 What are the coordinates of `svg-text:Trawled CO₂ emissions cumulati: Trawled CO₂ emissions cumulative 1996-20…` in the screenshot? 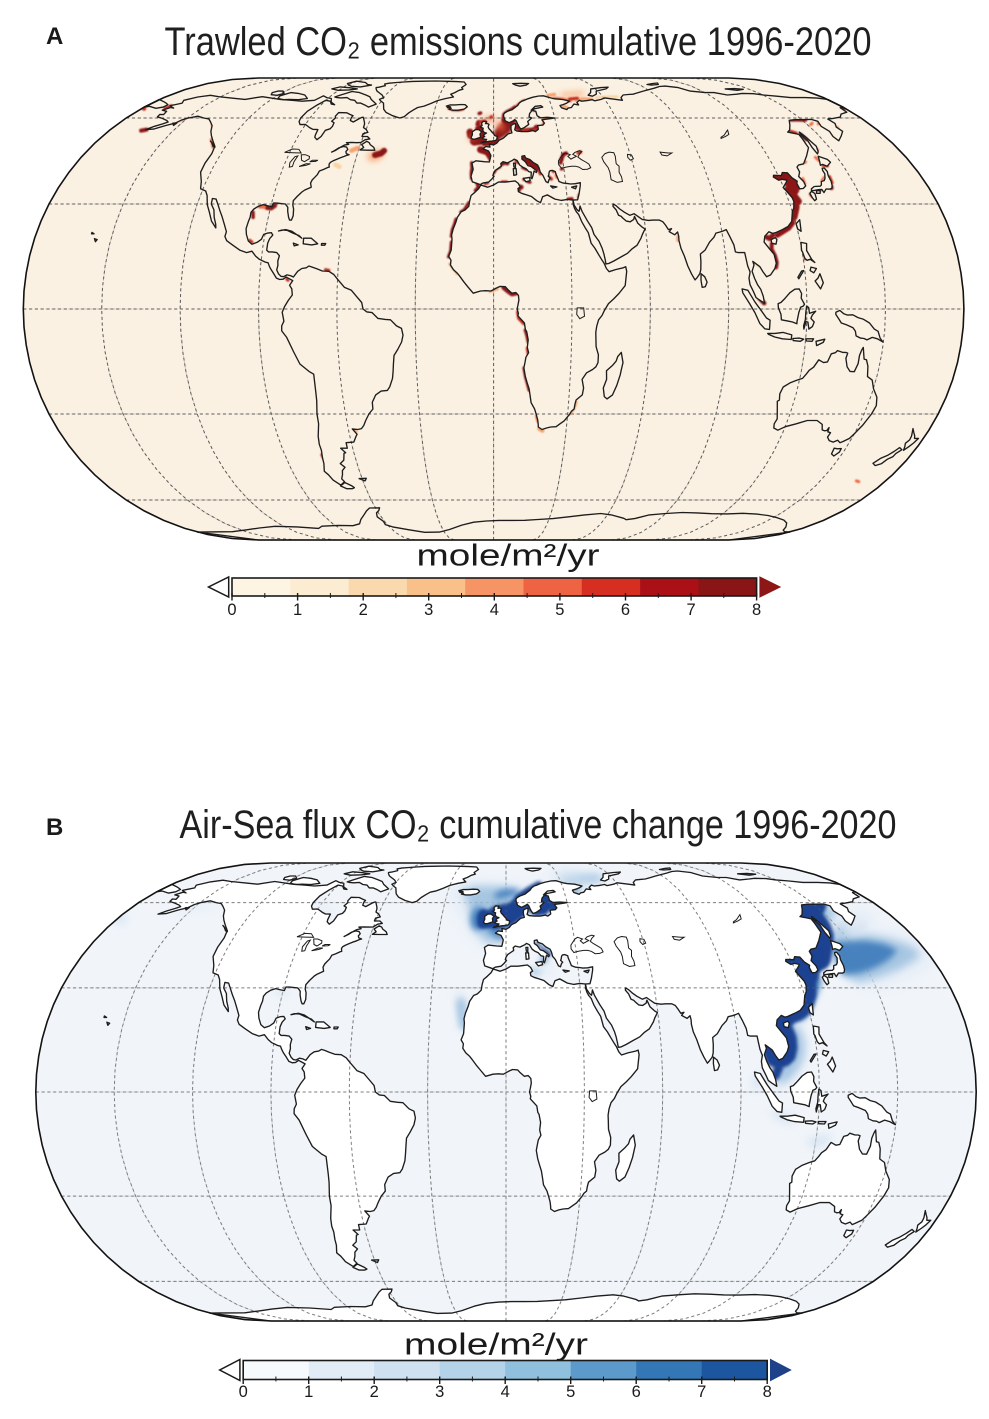 It's located at (518, 42).